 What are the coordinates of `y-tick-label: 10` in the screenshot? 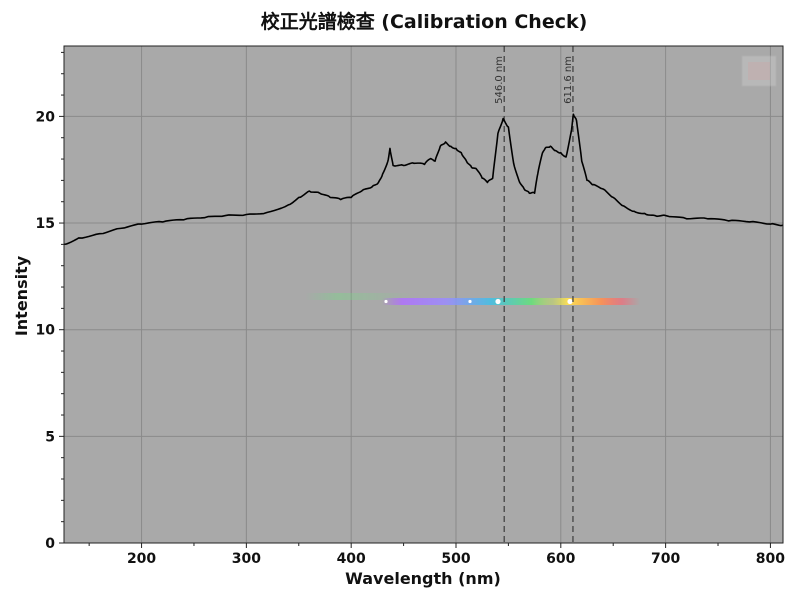 It's located at (46, 331).